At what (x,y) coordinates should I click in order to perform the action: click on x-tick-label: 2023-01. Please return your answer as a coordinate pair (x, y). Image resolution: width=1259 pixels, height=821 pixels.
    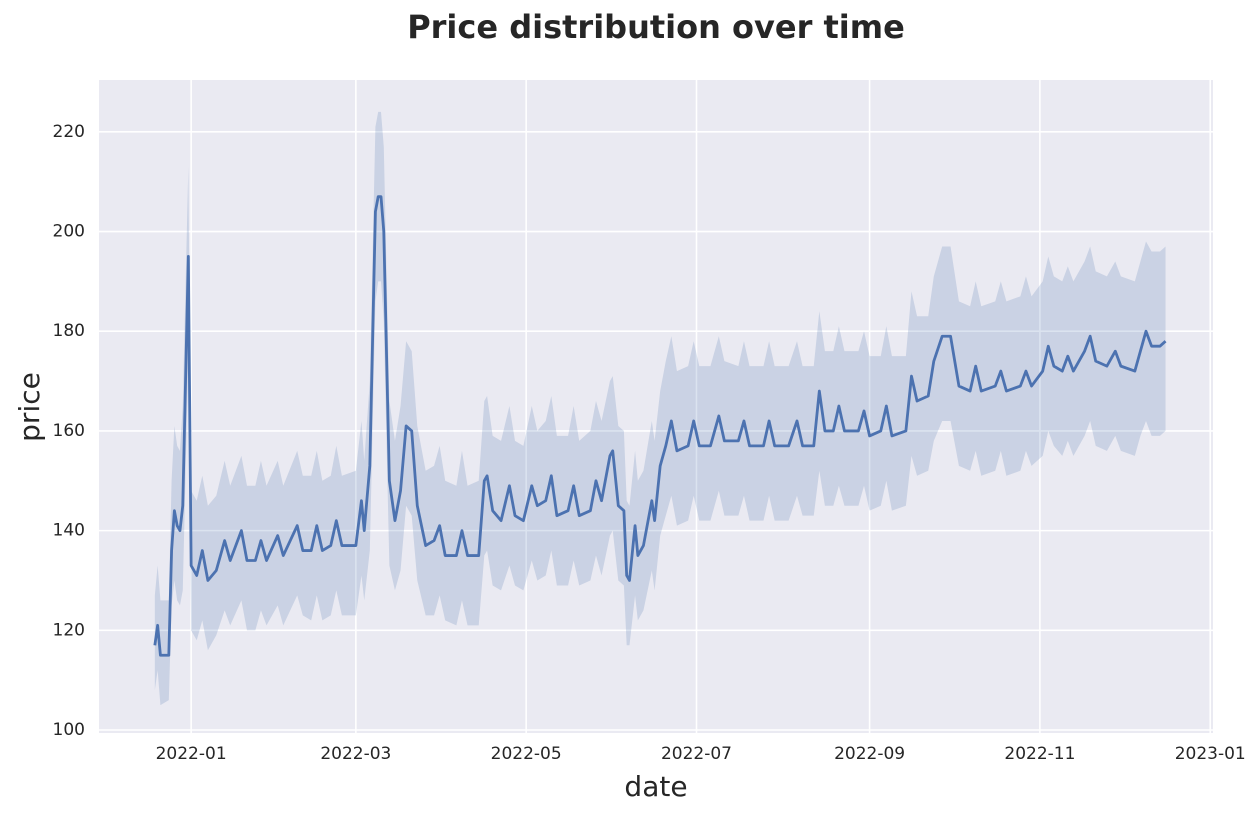
    Looking at the image, I should click on (1210, 754).